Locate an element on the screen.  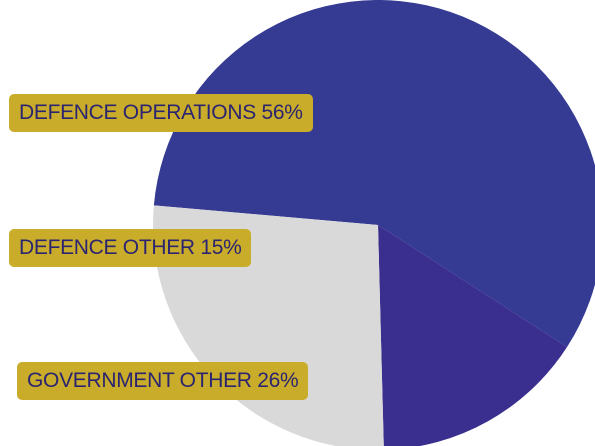
slice-label-text: DEFENCE OPERATIONS is located at coordinates (137, 112).